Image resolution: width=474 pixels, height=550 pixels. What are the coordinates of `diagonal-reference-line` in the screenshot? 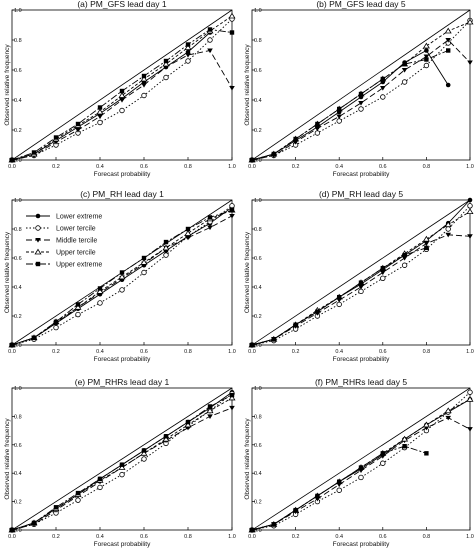 It's located at (361, 272).